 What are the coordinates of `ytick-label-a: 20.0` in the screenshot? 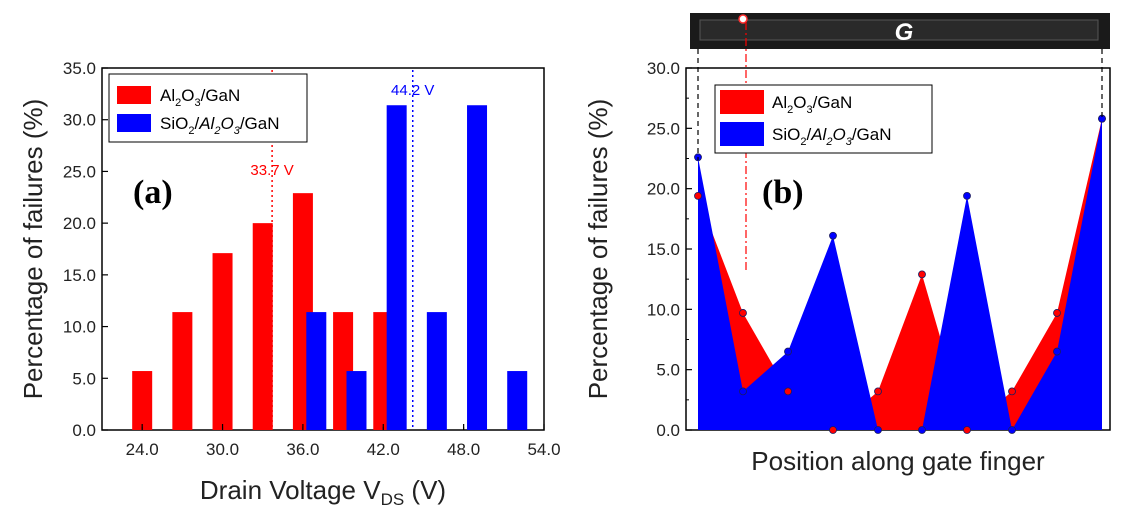 It's located at (79, 223).